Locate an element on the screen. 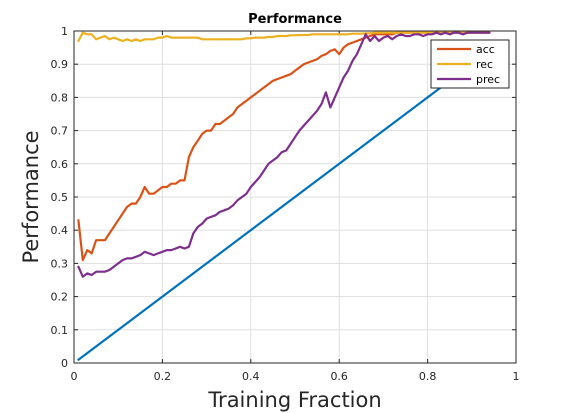 The height and width of the screenshot is (413, 570). y-tick-label: 0.6 is located at coordinates (60, 164).